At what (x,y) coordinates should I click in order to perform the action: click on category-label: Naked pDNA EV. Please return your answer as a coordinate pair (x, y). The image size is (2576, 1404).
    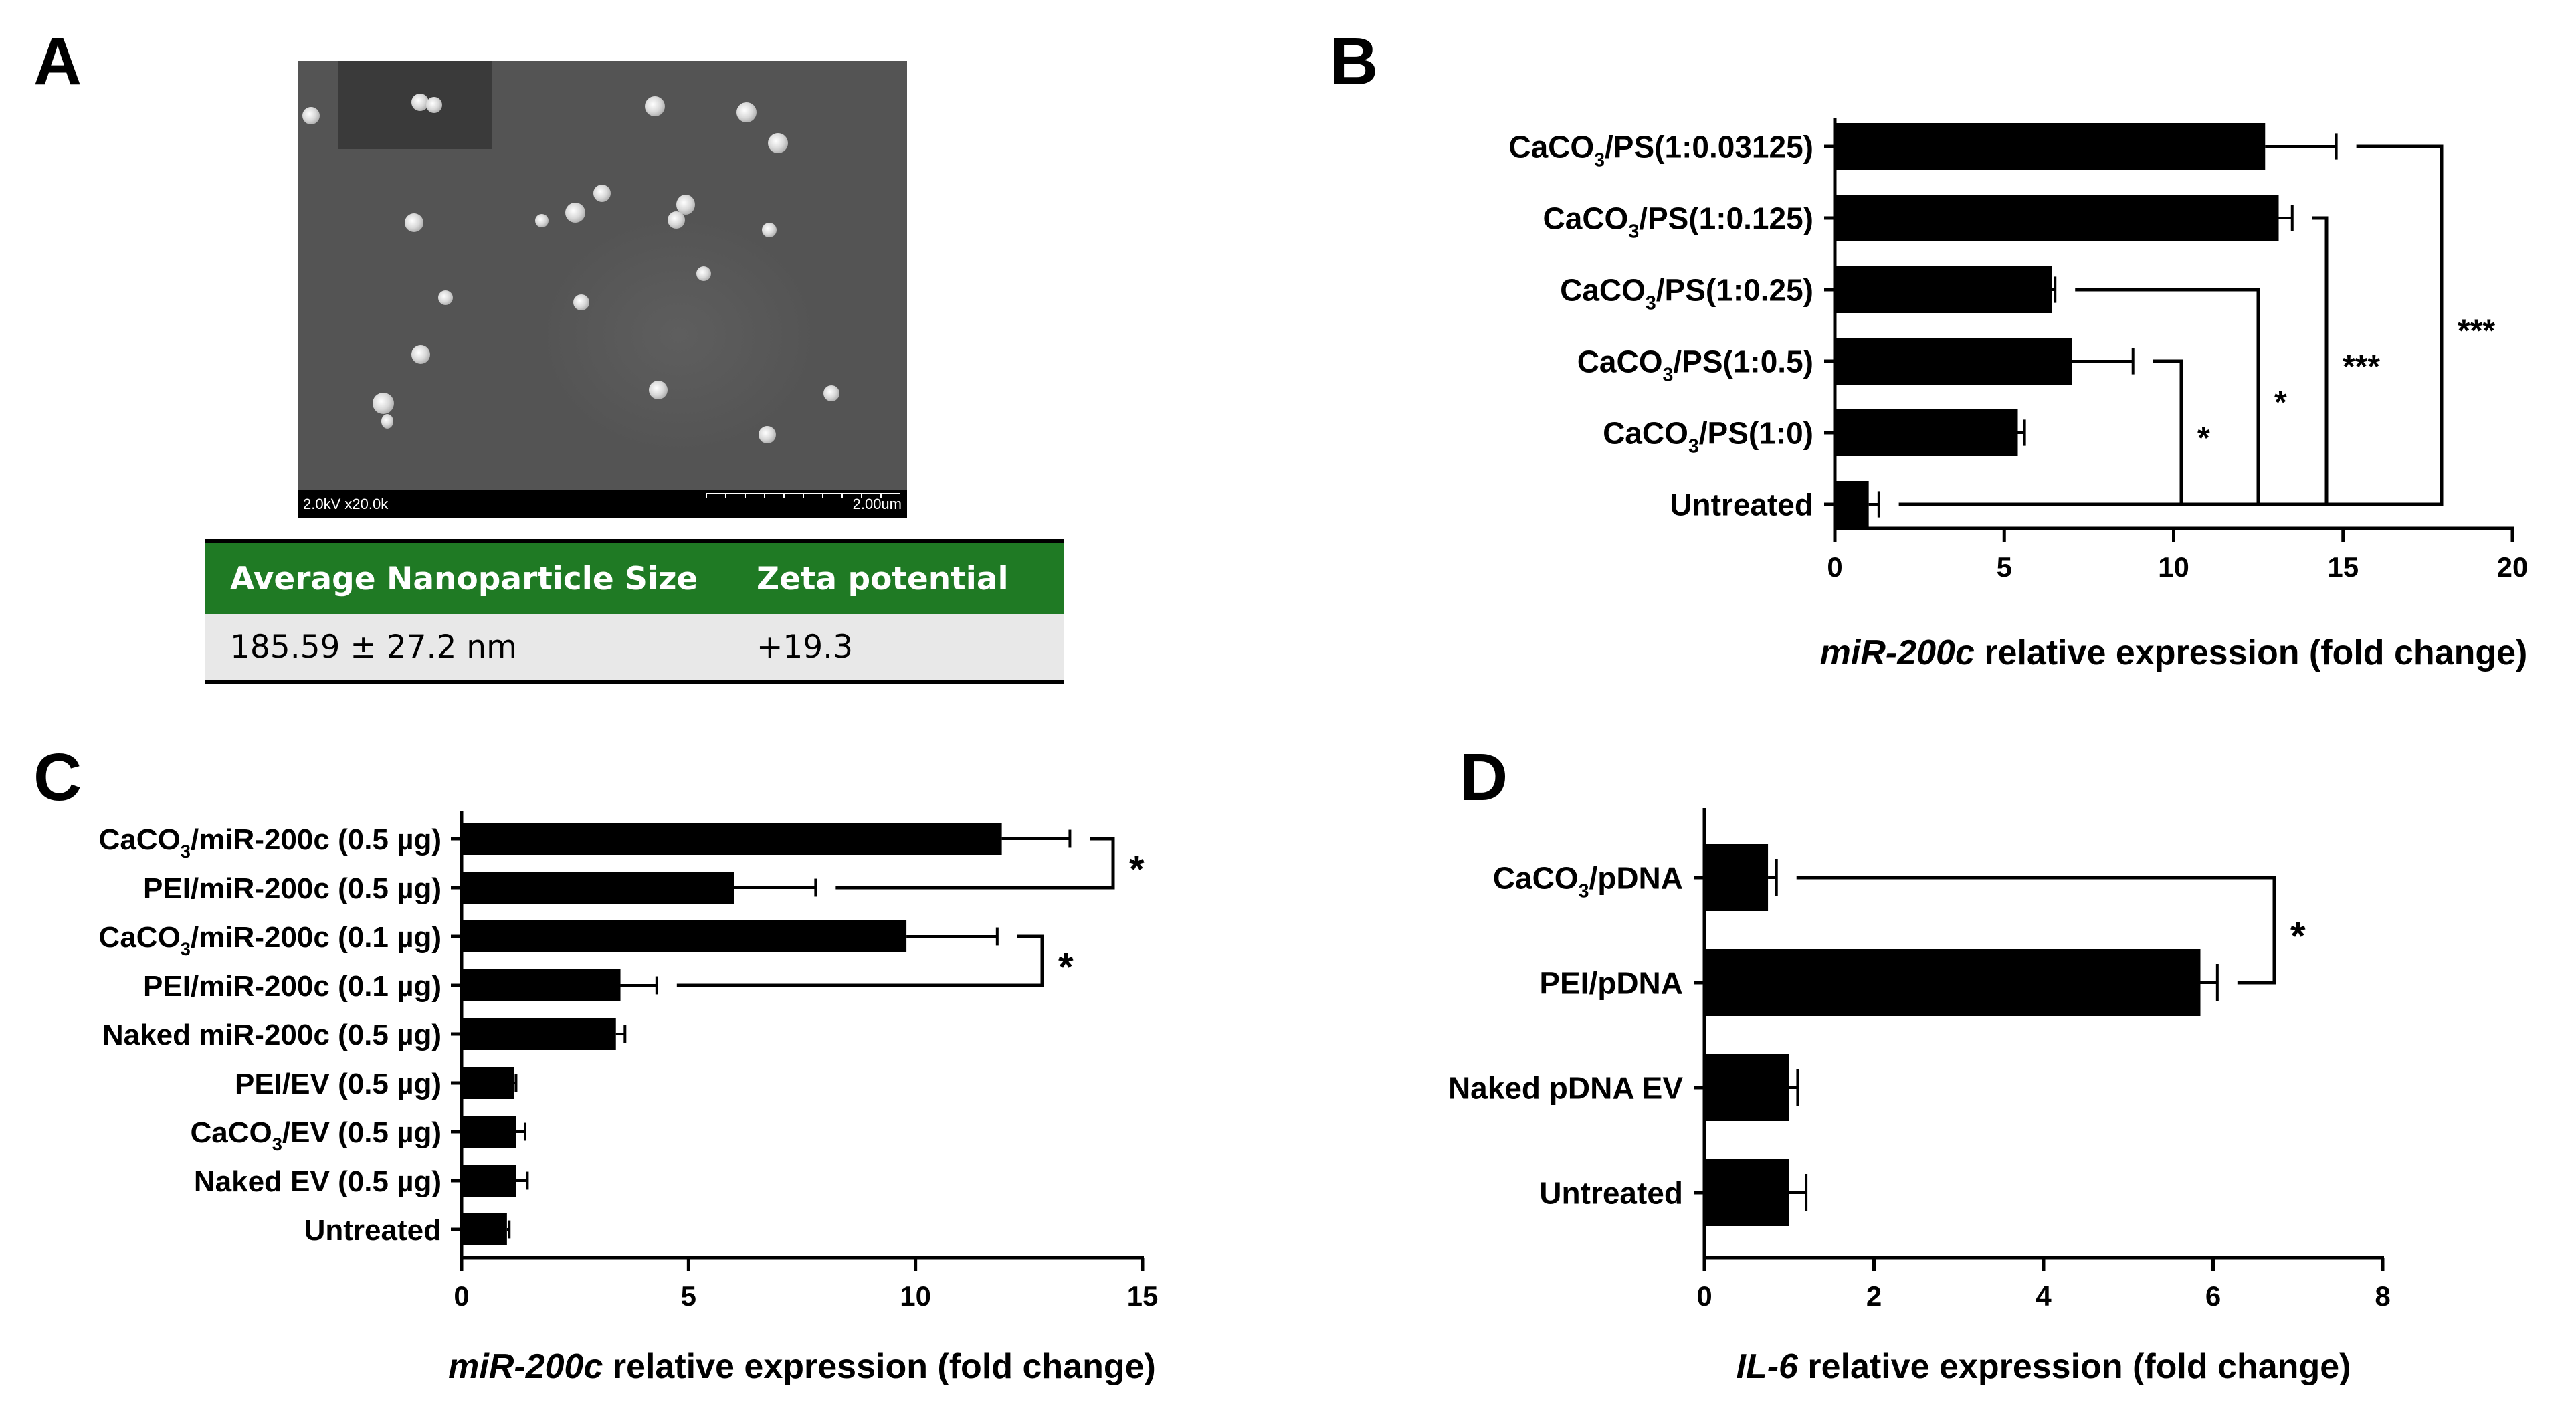
    Looking at the image, I should click on (1565, 1088).